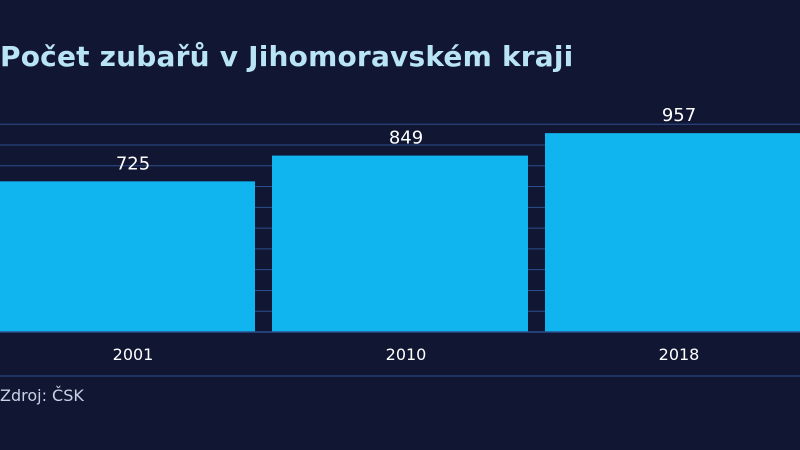  Describe the element at coordinates (672, 232) in the screenshot. I see `bar-2018` at that location.